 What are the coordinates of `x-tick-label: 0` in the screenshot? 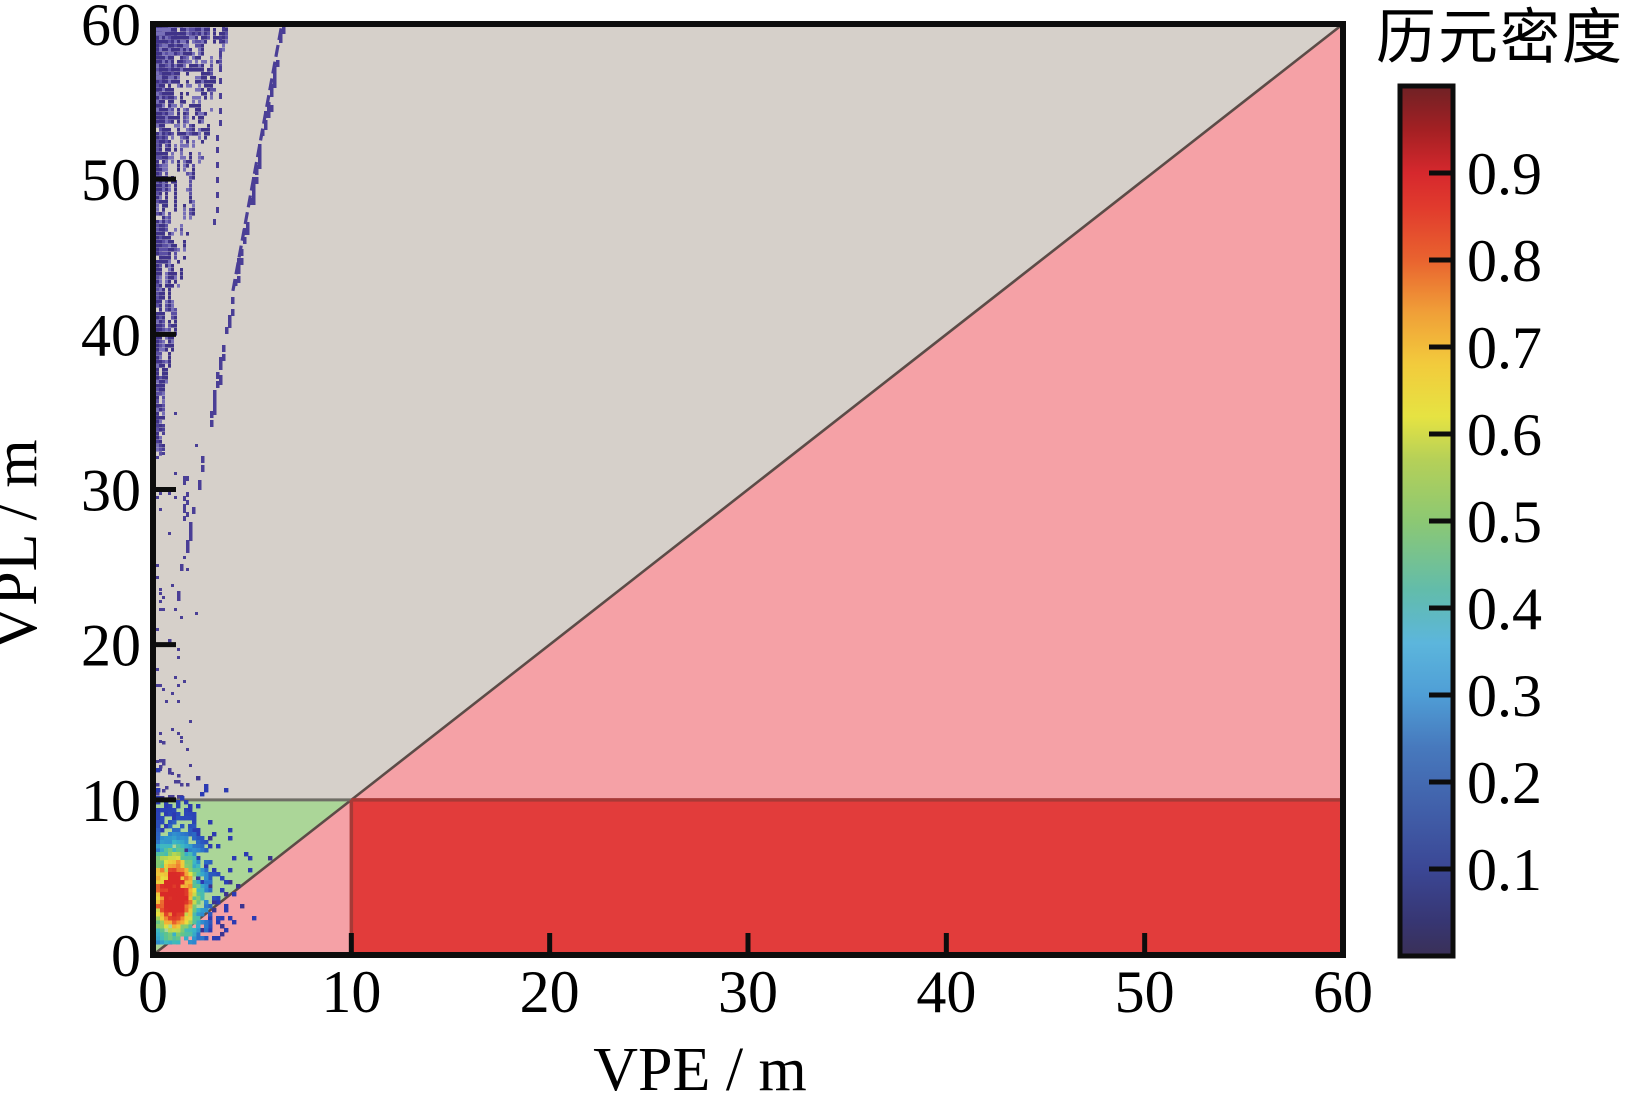 It's located at (153, 992).